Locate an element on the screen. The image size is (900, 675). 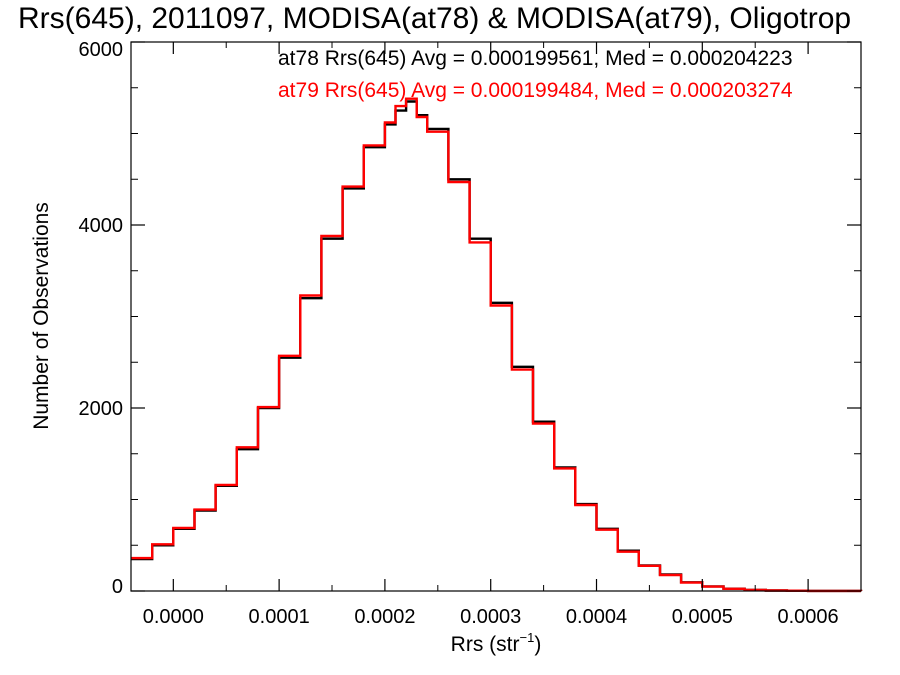
y-axis-label: Number of Observations is located at coordinates (41, 316).